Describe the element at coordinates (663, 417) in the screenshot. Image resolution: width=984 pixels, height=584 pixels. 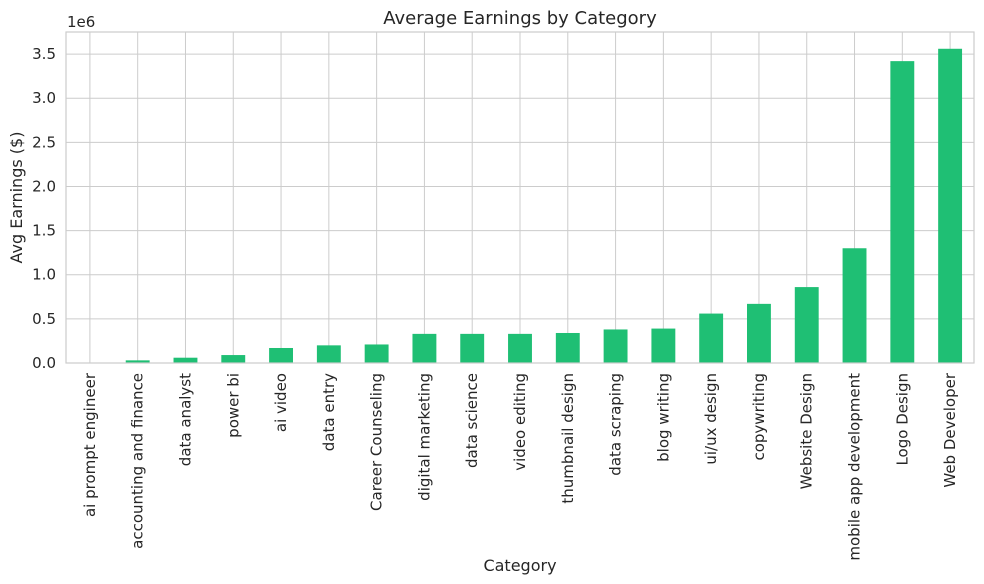
I see `x-tick-label: blog writing` at that location.